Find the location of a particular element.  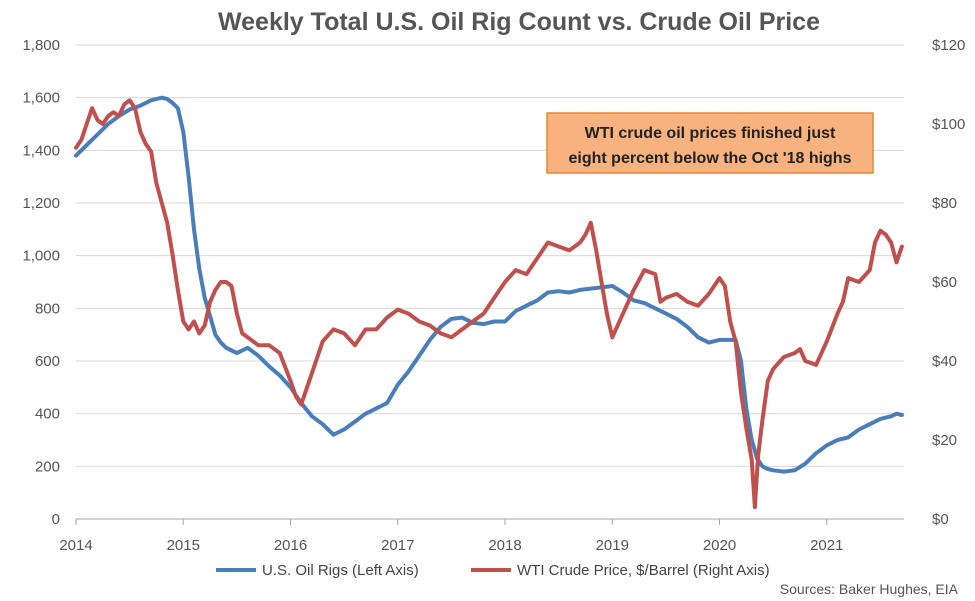

left-tick-label: 800 is located at coordinates (47, 308).